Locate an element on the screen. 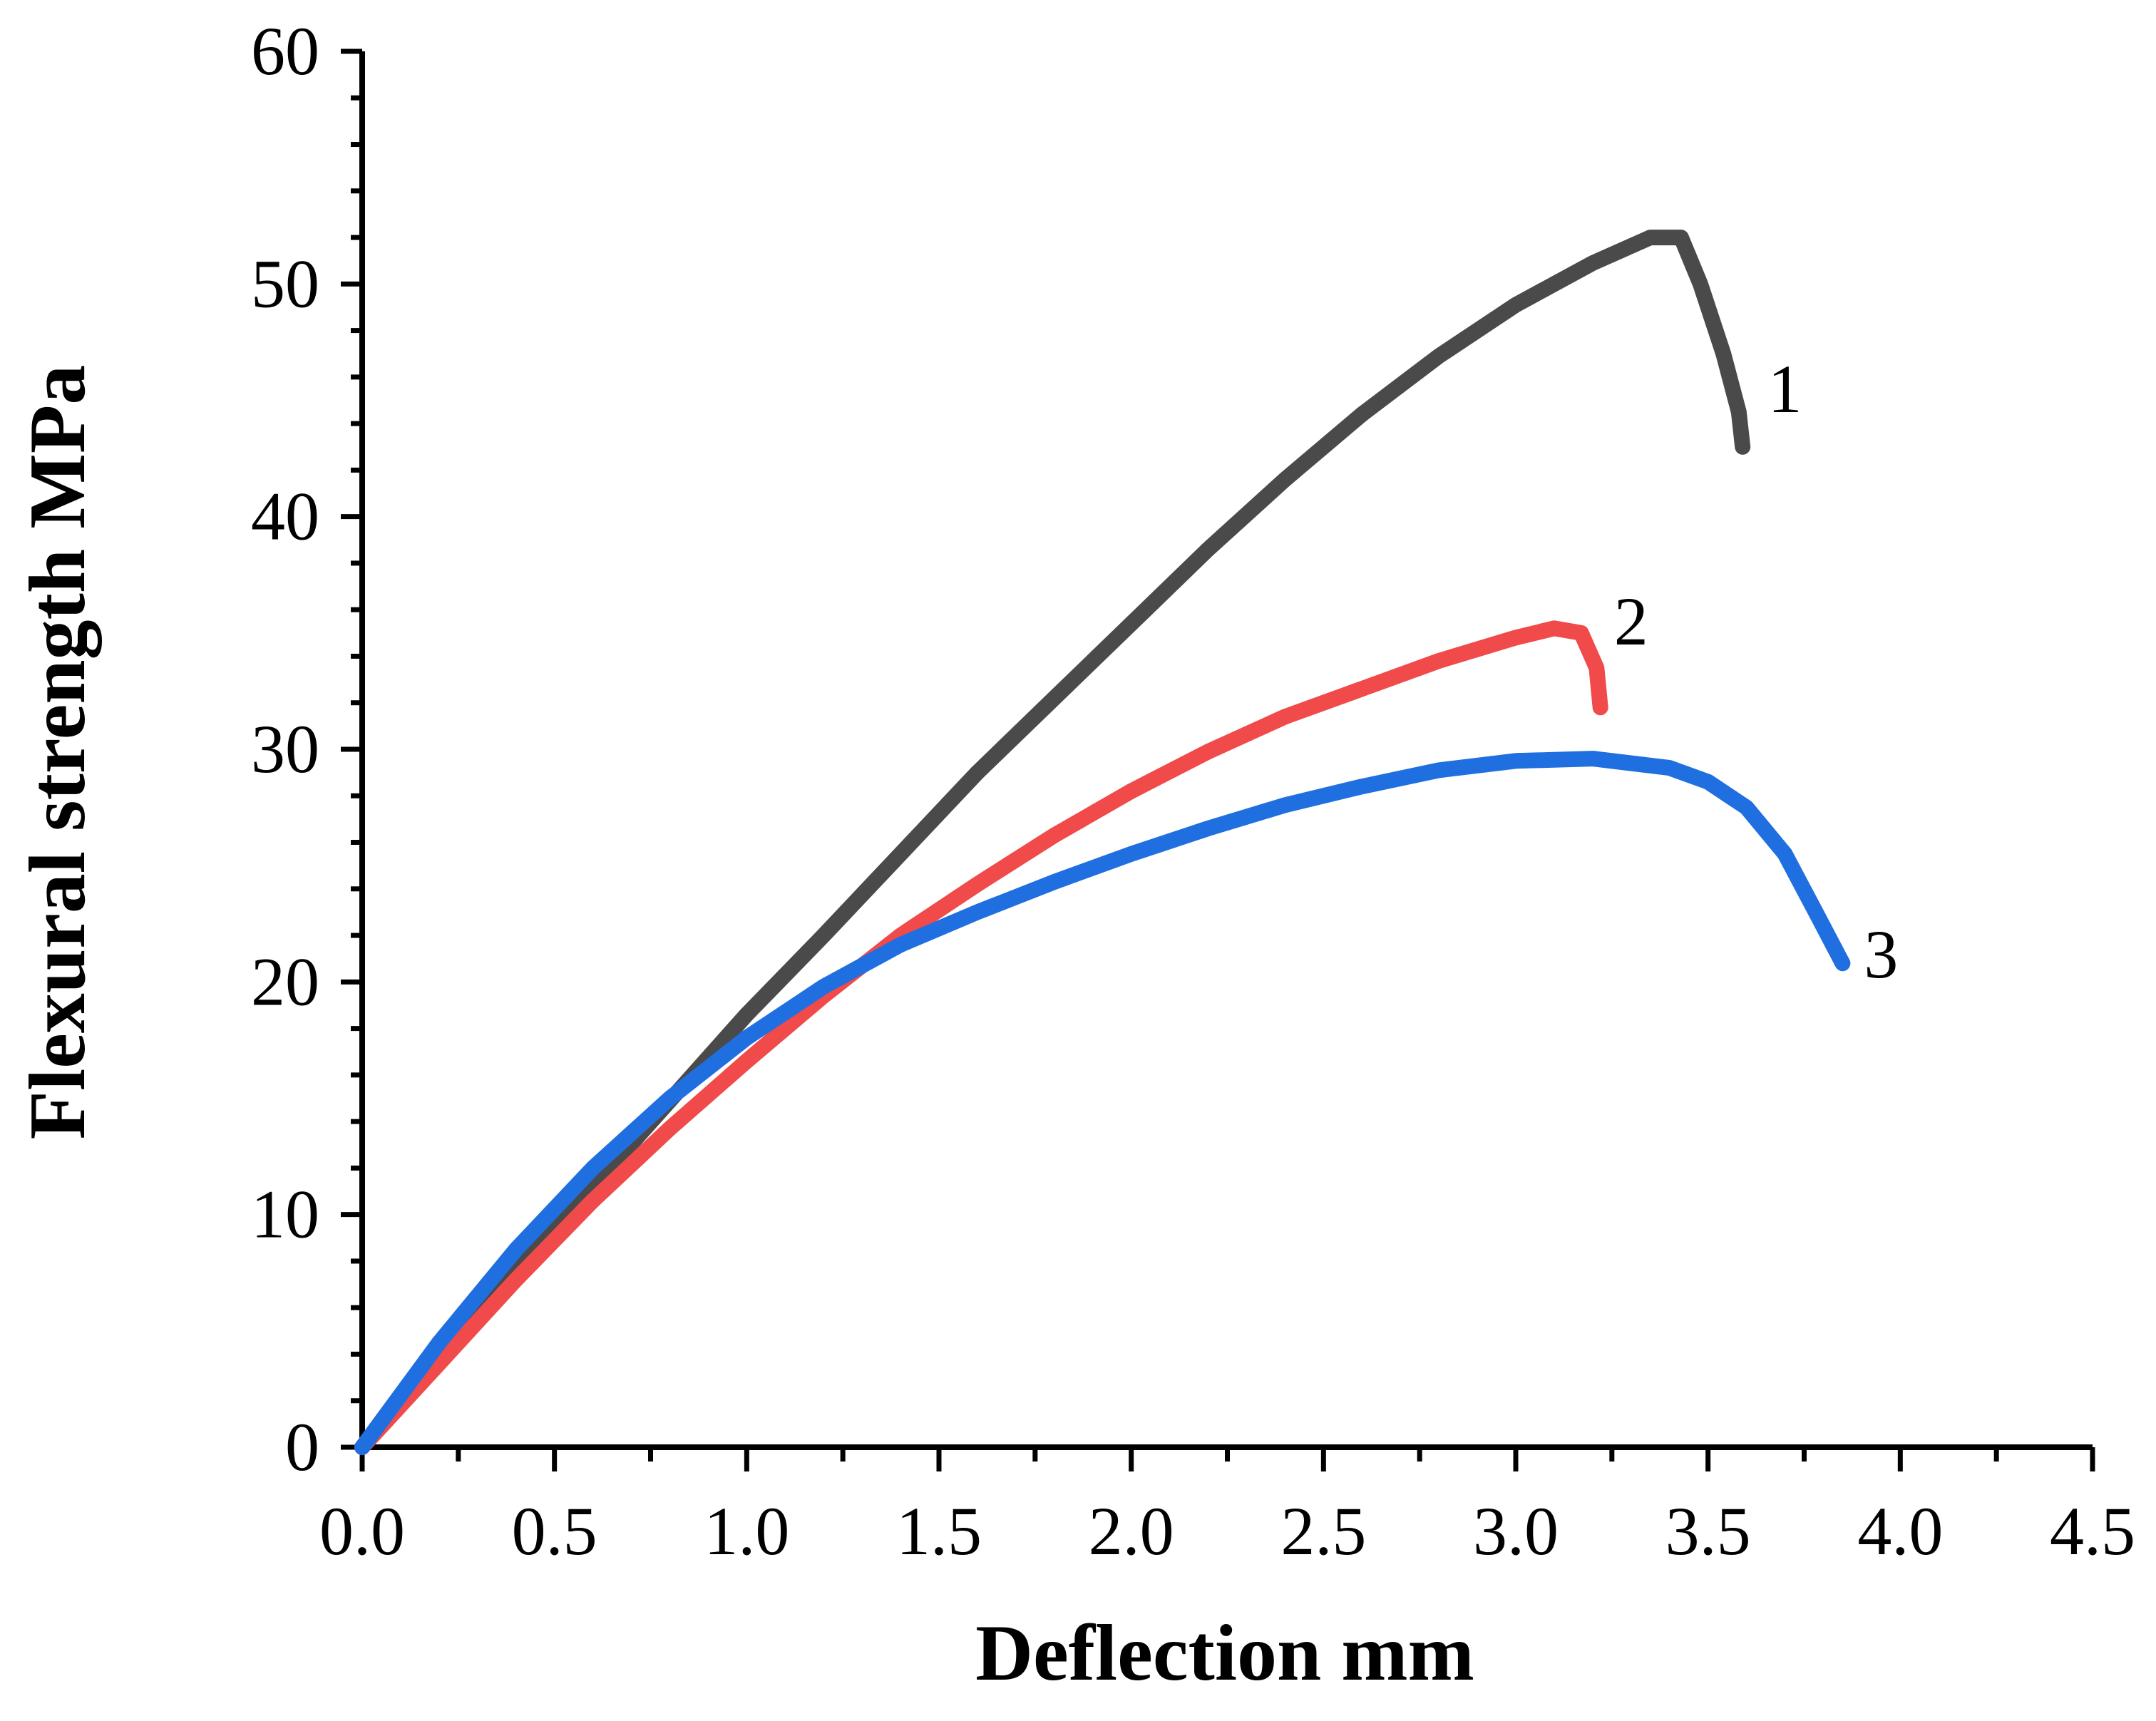 This screenshot has height=1721, width=2156. x-tick-label: 3.5 is located at coordinates (1708, 1531).